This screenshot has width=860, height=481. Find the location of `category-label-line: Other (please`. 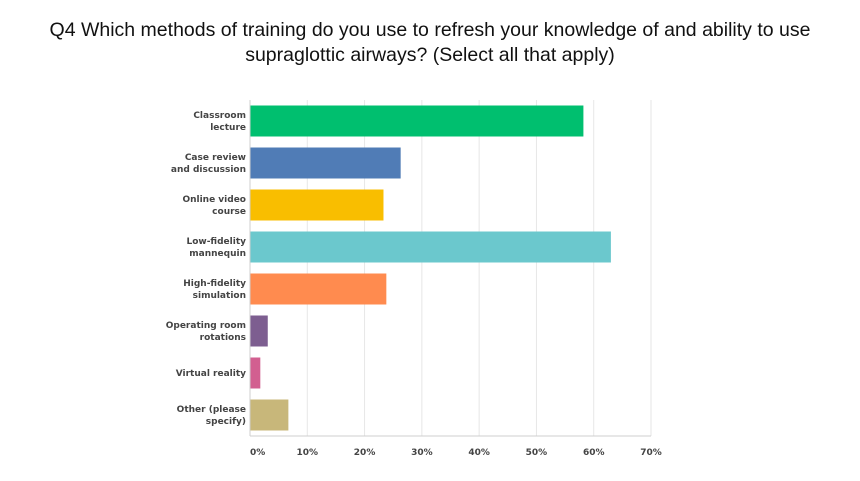

category-label-line: Other (please is located at coordinates (211, 410).